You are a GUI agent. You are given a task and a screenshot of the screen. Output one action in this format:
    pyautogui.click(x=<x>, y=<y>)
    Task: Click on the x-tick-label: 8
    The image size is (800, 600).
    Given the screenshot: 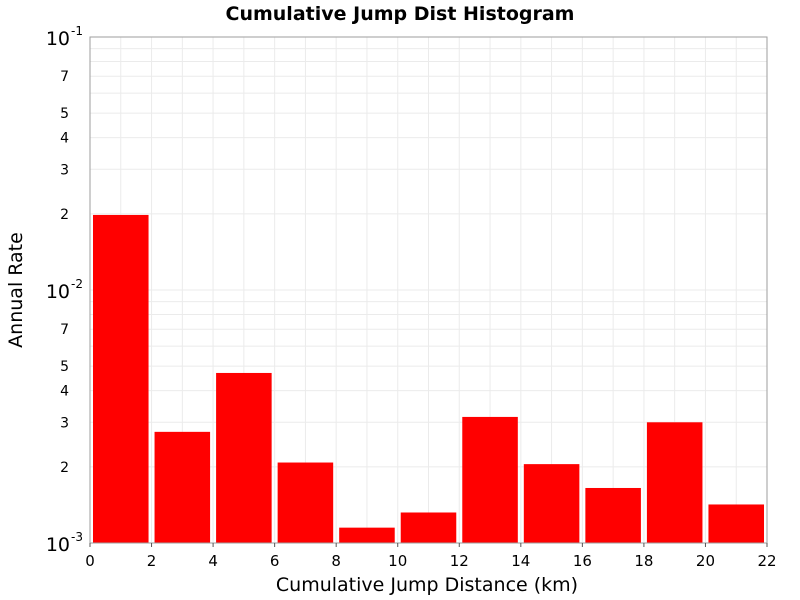 What is the action you would take?
    pyautogui.click(x=336, y=561)
    